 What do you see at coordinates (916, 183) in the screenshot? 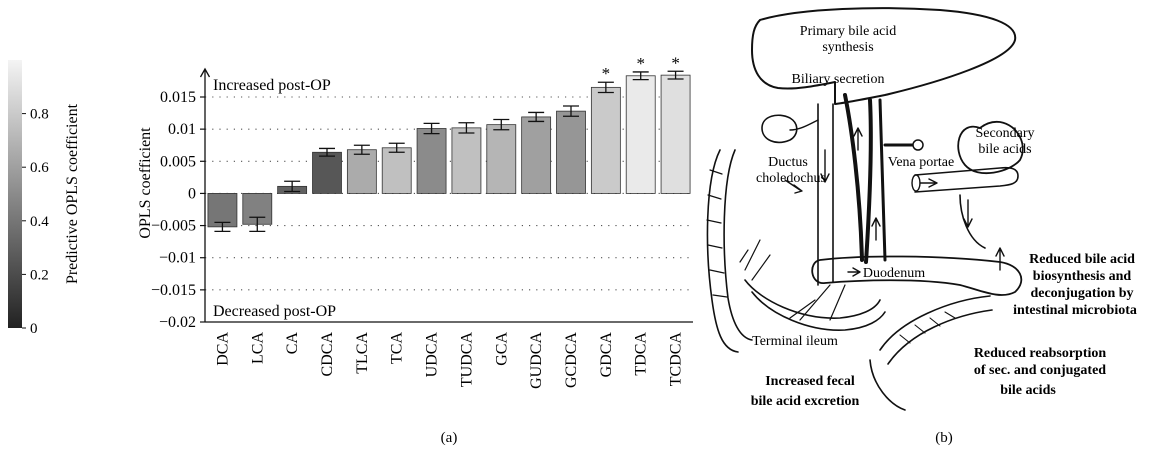
I see `vessel-section` at bounding box center [916, 183].